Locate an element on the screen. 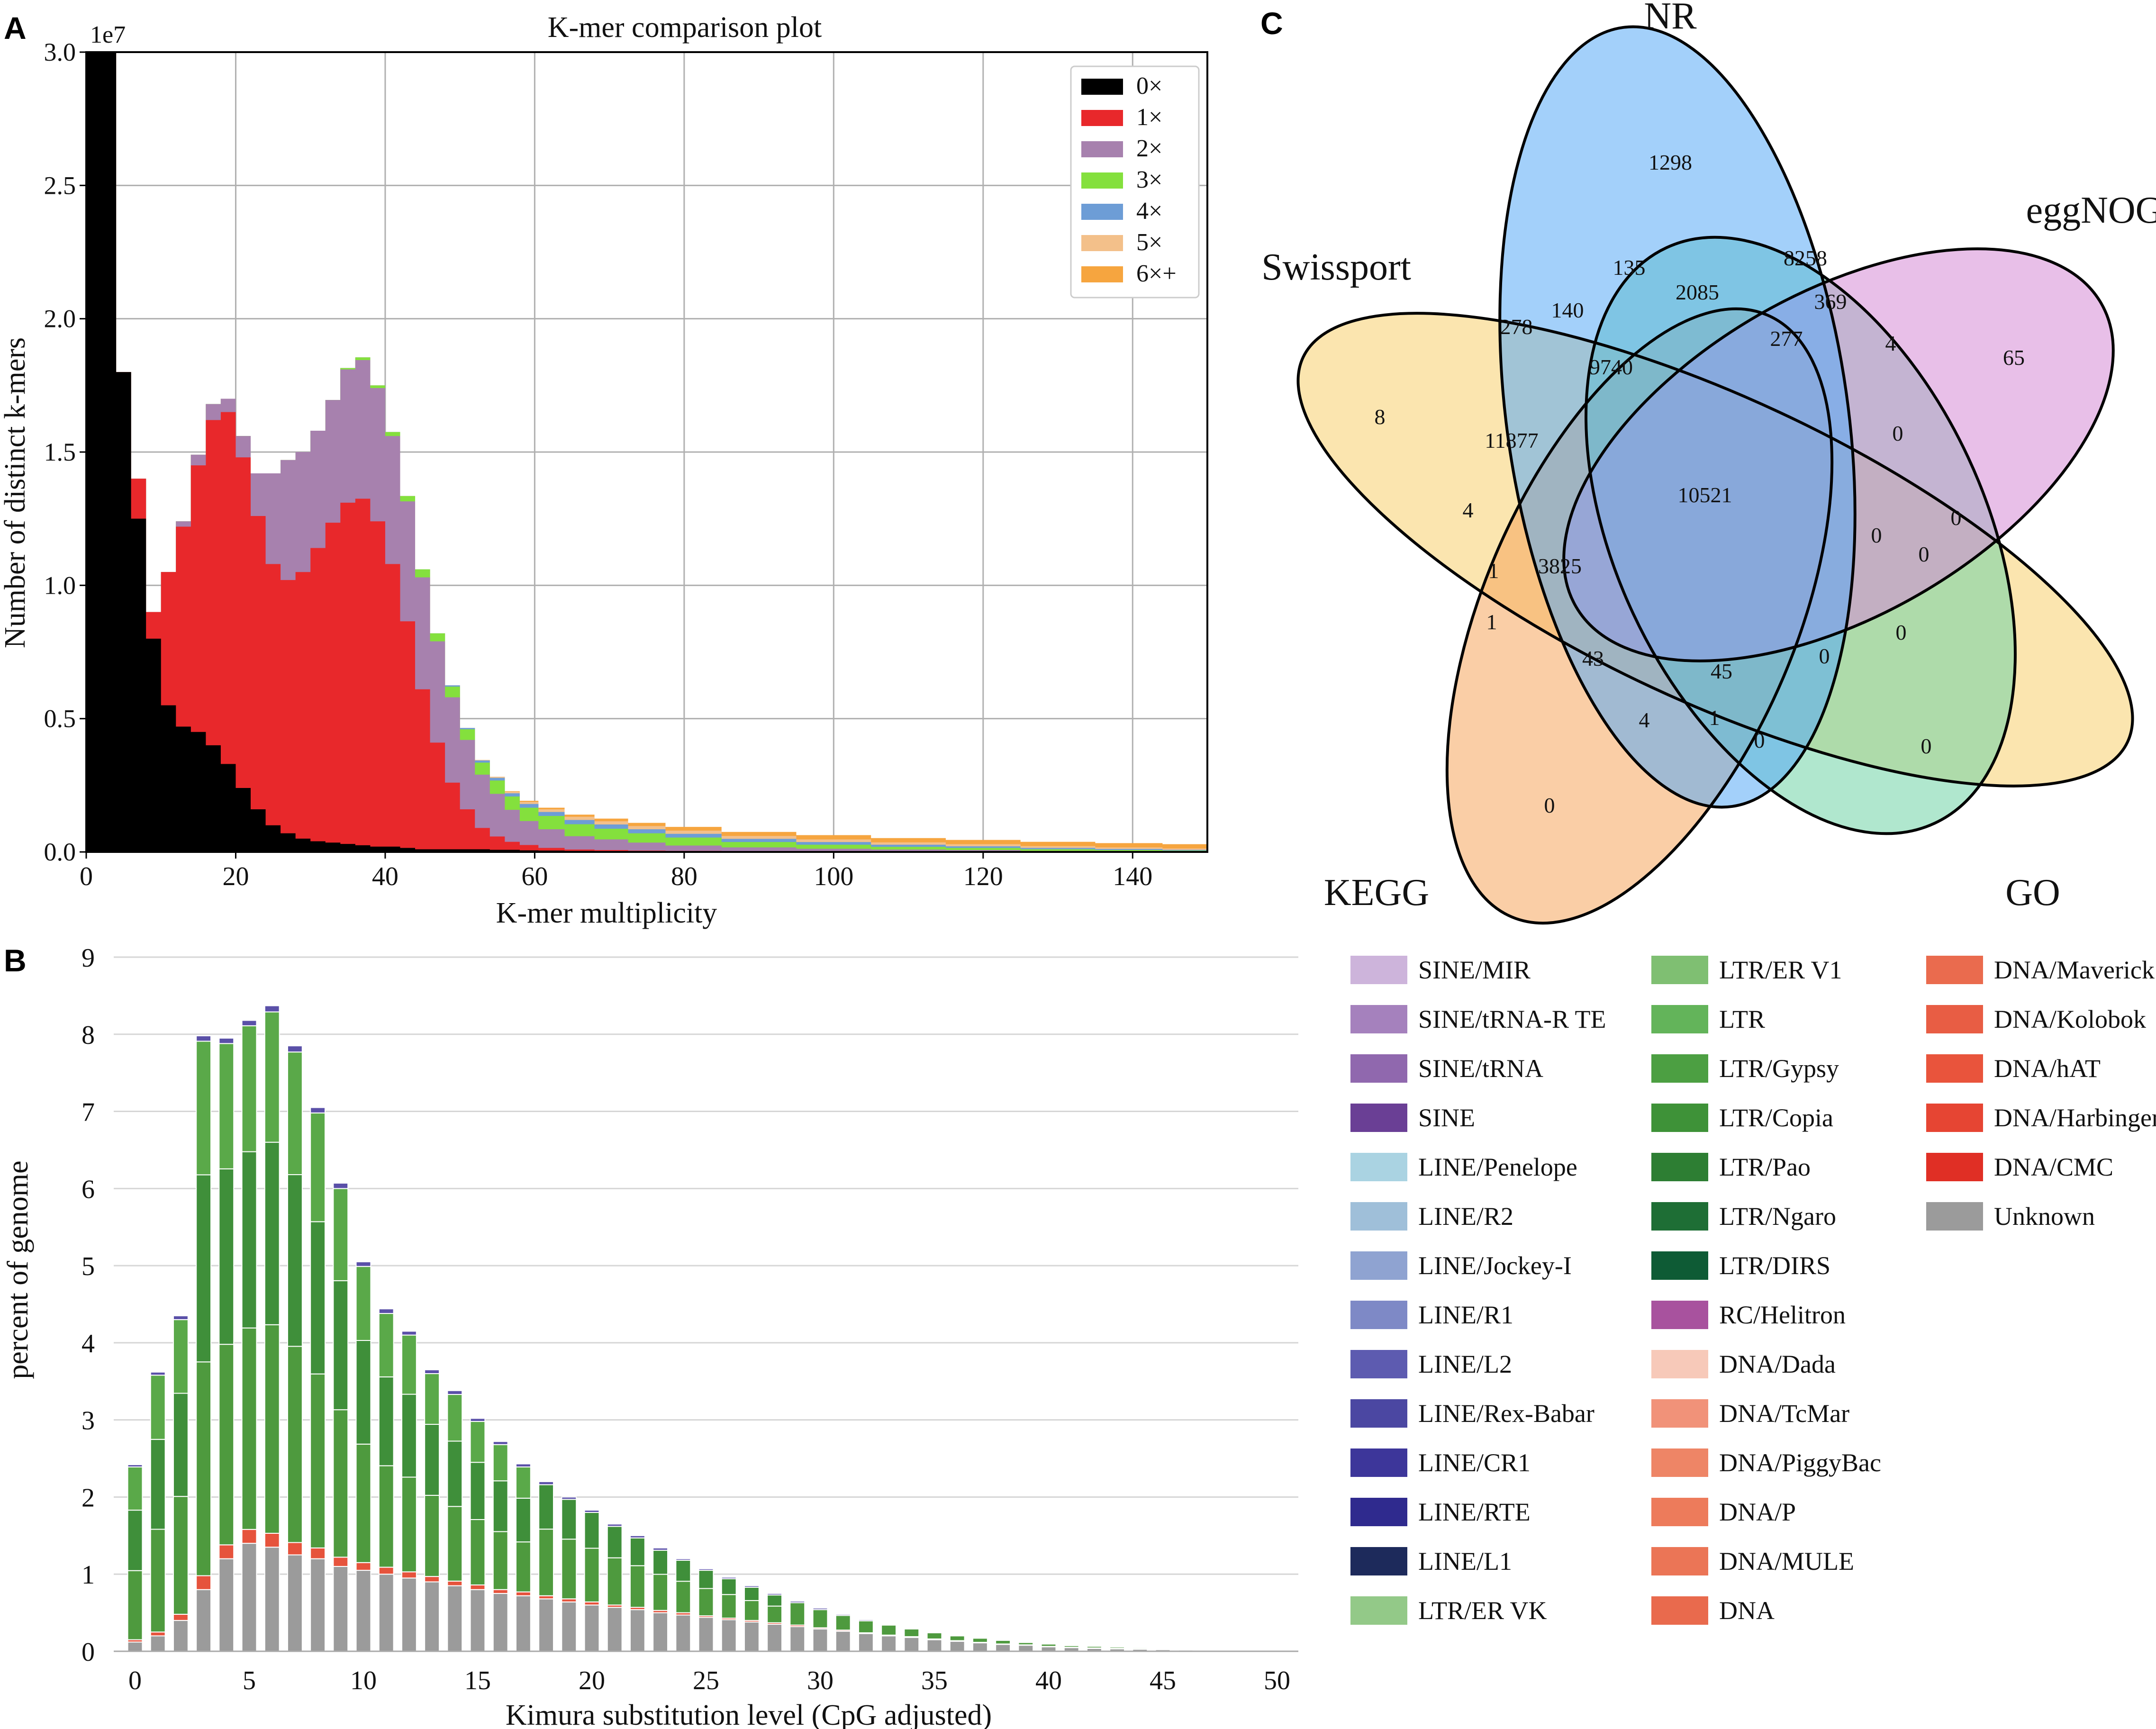 The width and height of the screenshot is (2156, 1729). repeat-legend-label: LTR/ER V1 is located at coordinates (1780, 970).